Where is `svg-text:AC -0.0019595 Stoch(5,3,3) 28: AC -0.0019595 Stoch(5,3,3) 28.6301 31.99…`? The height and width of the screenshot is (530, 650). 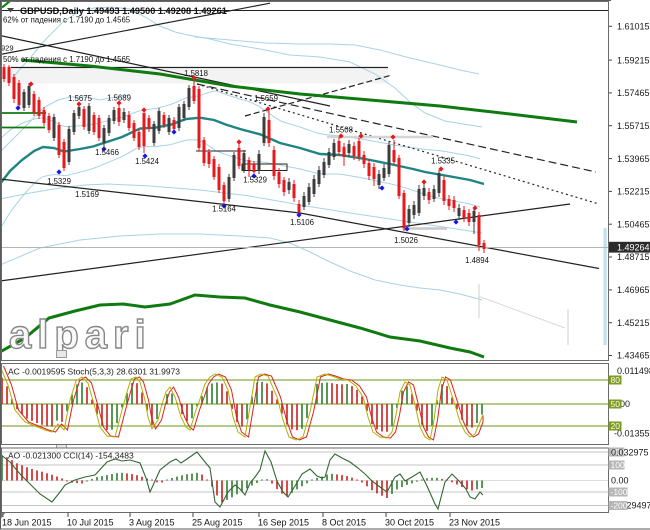
svg-text:AC -0.0019595 Stoch(5,3,3) 28: AC -0.0019595 Stoch(5,3,3) 28.6301 31.99… is located at coordinates (94, 372).